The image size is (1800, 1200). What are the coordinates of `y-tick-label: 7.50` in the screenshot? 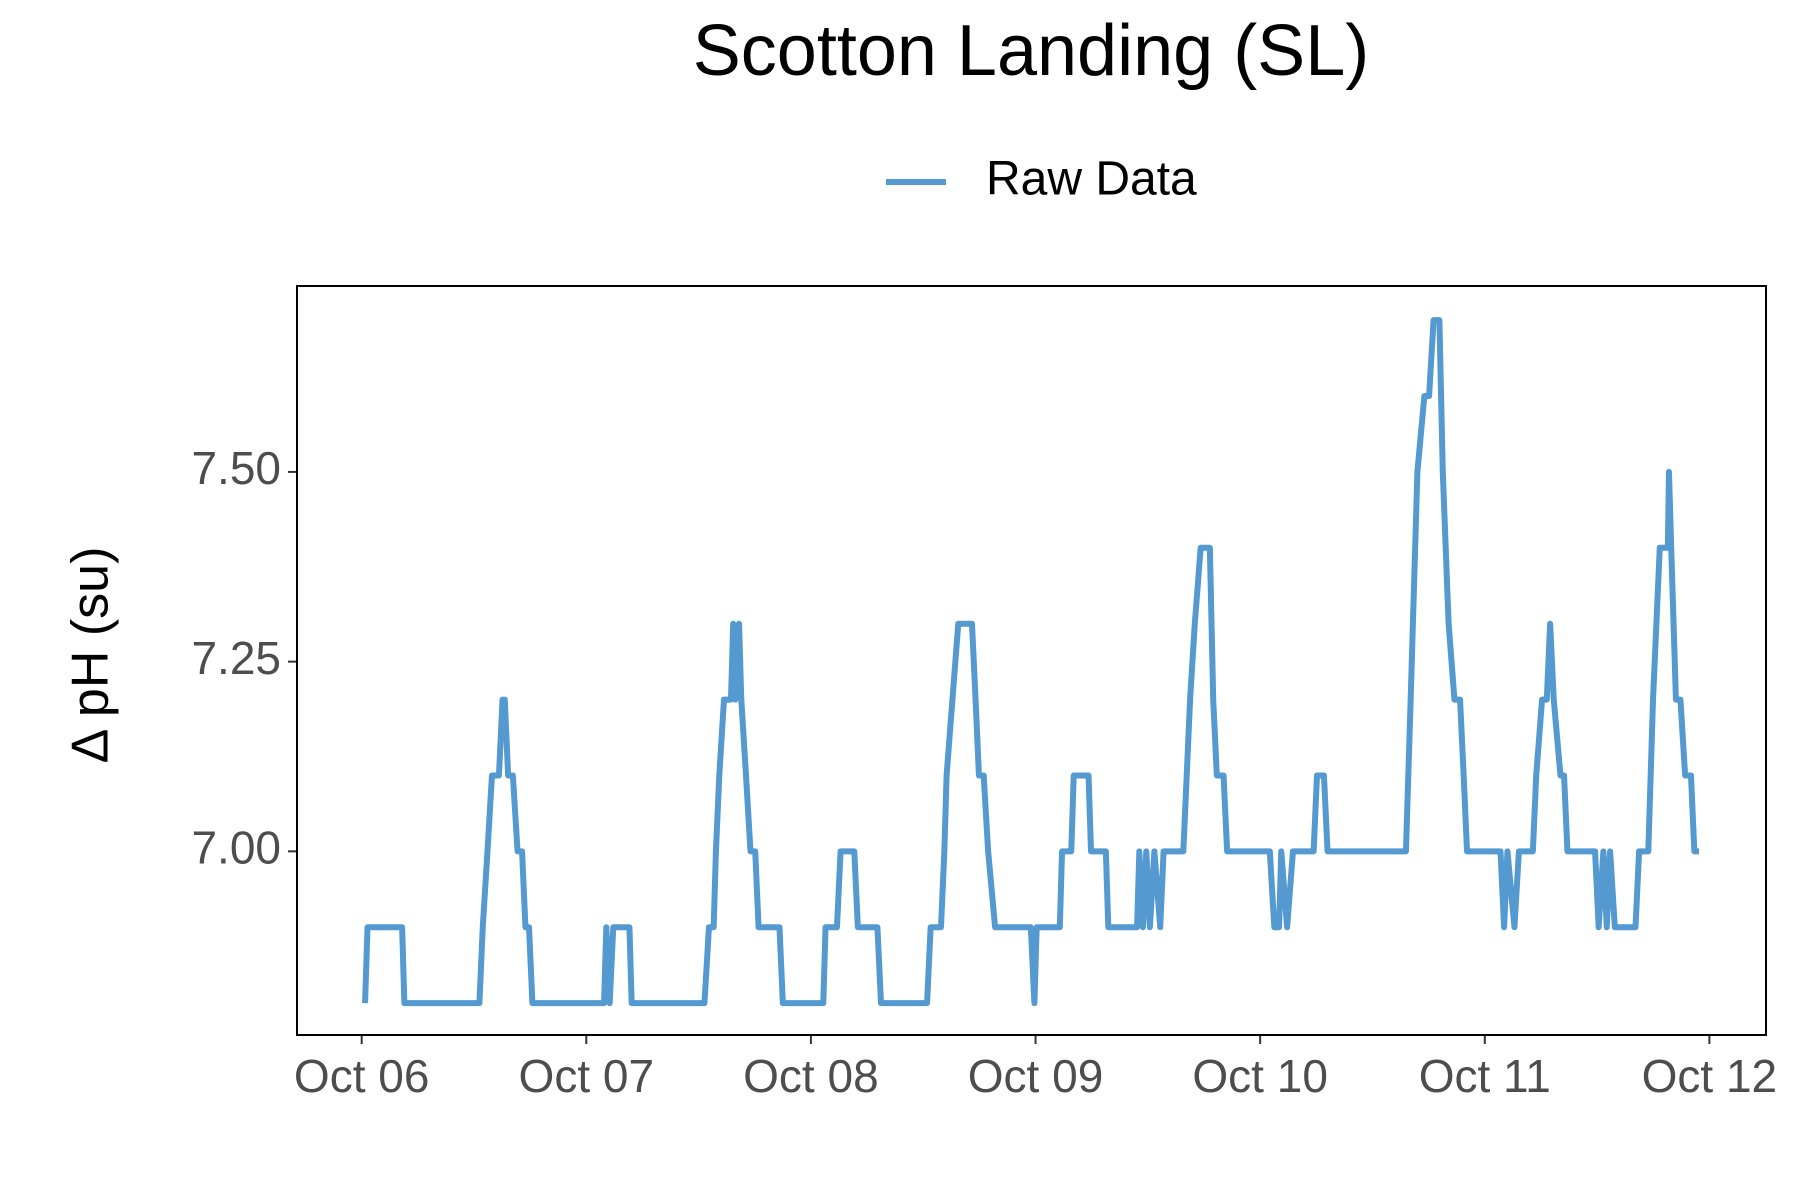 It's located at (236, 468).